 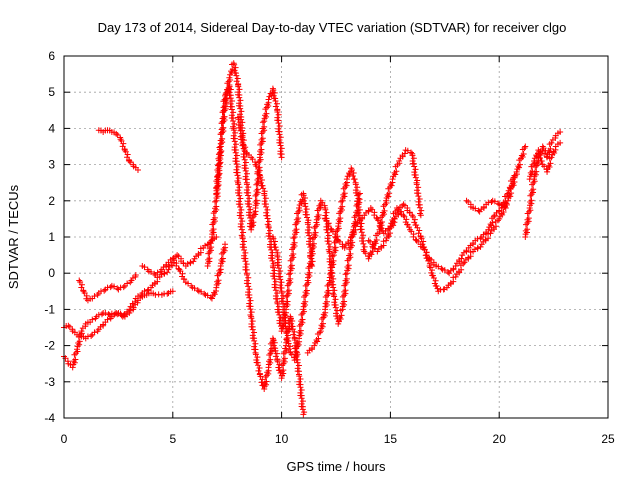 What do you see at coordinates (391, 439) in the screenshot?
I see `x-tick-label: 15` at bounding box center [391, 439].